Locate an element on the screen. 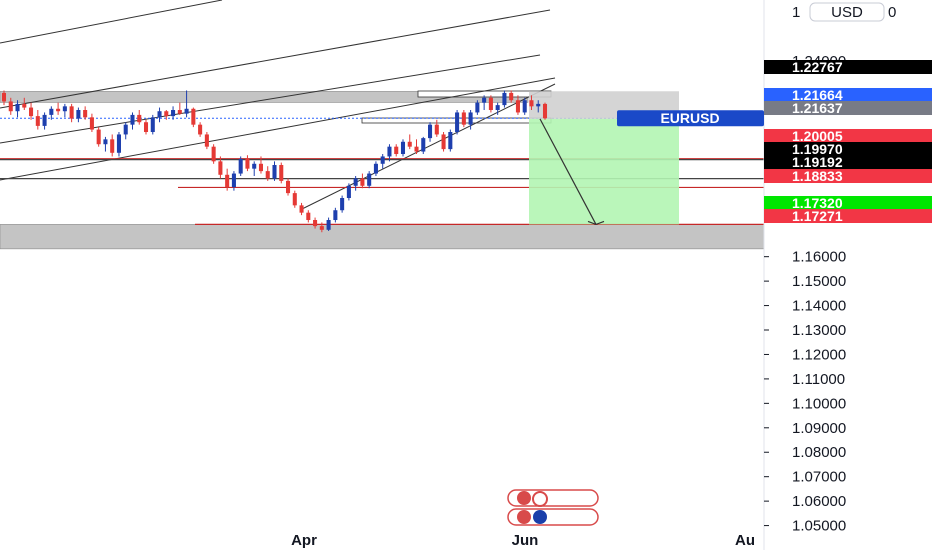  y-tick-label: 1.08000 is located at coordinates (819, 452).